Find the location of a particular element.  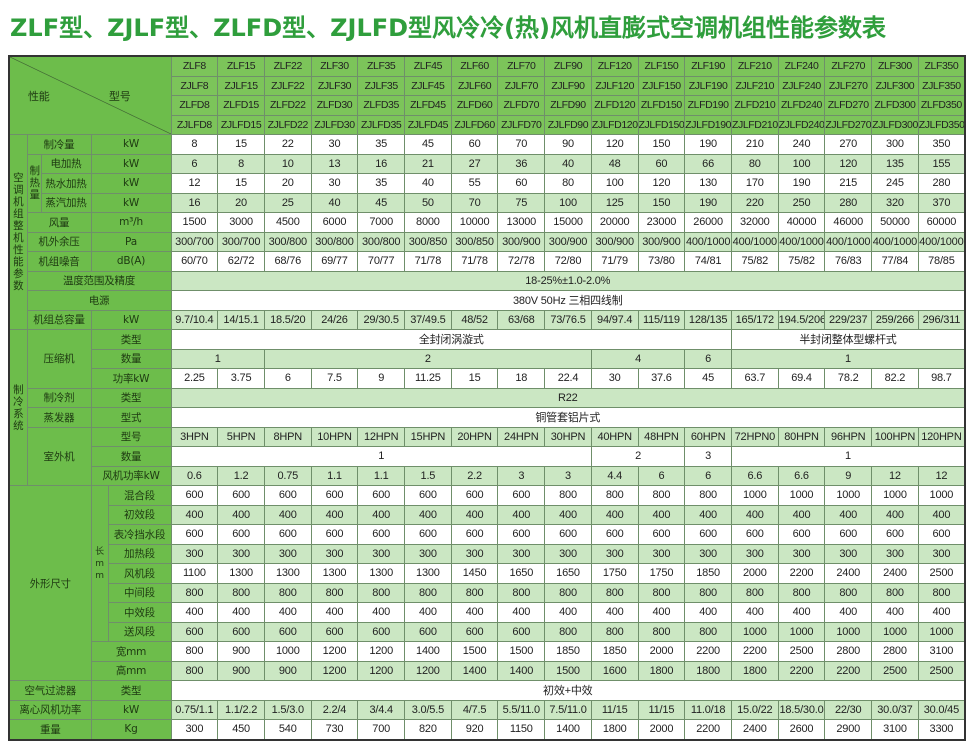

data-cell: 35 is located at coordinates (381, 183).